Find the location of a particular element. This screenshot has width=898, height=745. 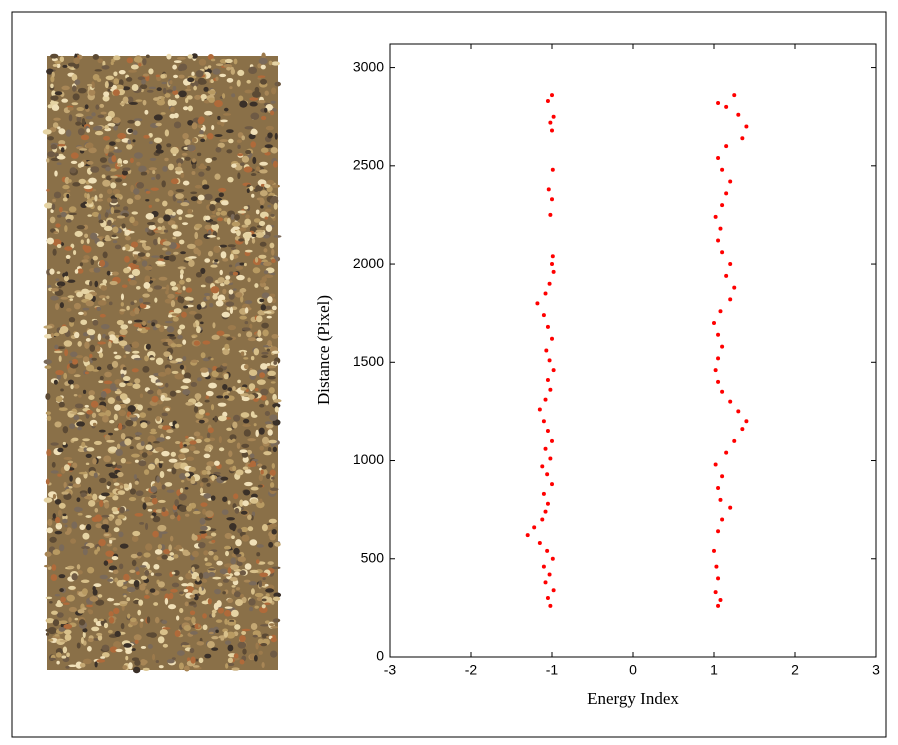

y-axis-label: Distance (Pixel) is located at coordinates (323, 350).